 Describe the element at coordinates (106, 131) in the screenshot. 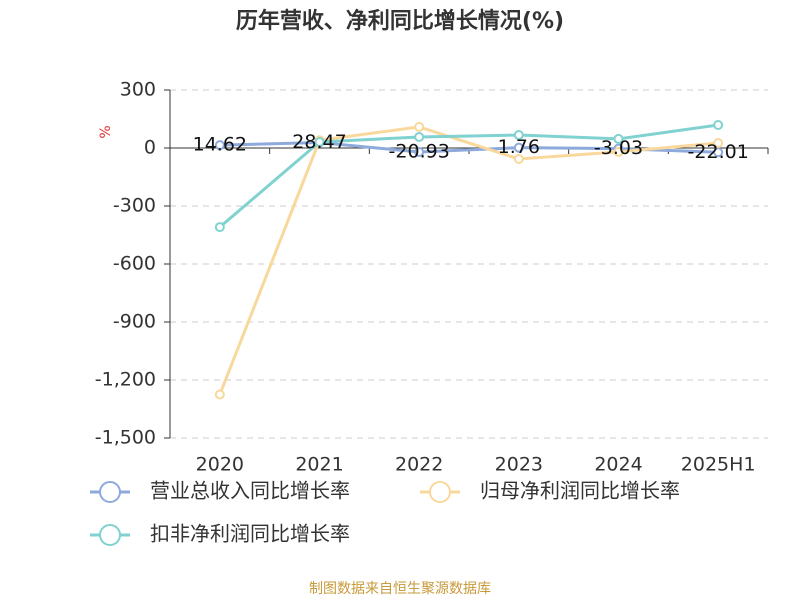

I see `y-axis-label: %` at that location.